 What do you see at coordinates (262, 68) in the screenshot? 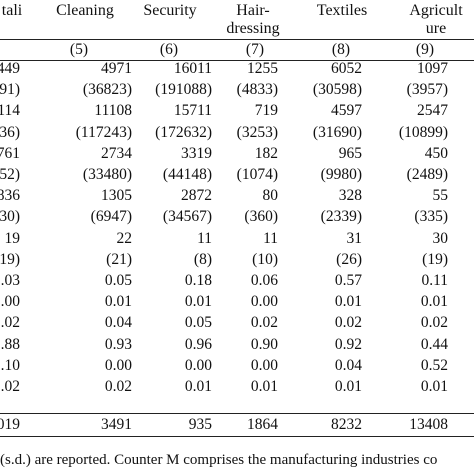
I see `table-cell: 1255` at bounding box center [262, 68].